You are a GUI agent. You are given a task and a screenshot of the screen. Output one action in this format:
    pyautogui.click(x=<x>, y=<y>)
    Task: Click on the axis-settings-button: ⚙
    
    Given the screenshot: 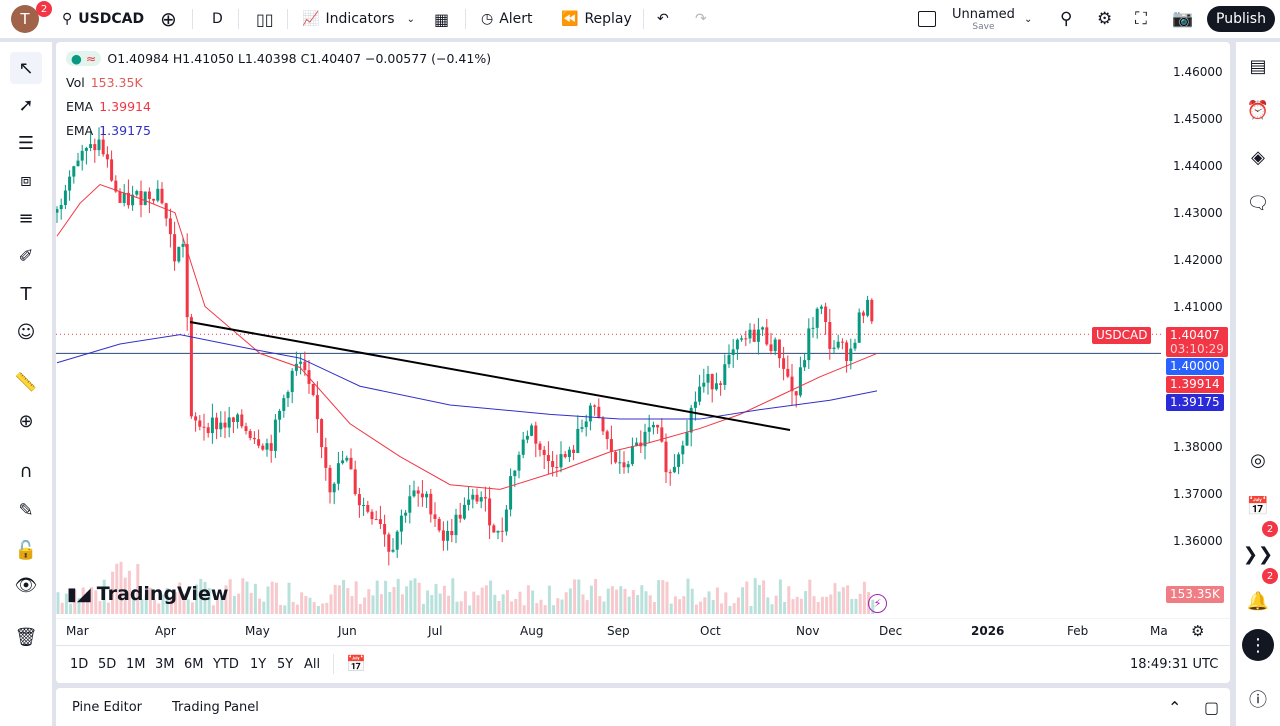 What is the action you would take?
    pyautogui.click(x=1197, y=631)
    